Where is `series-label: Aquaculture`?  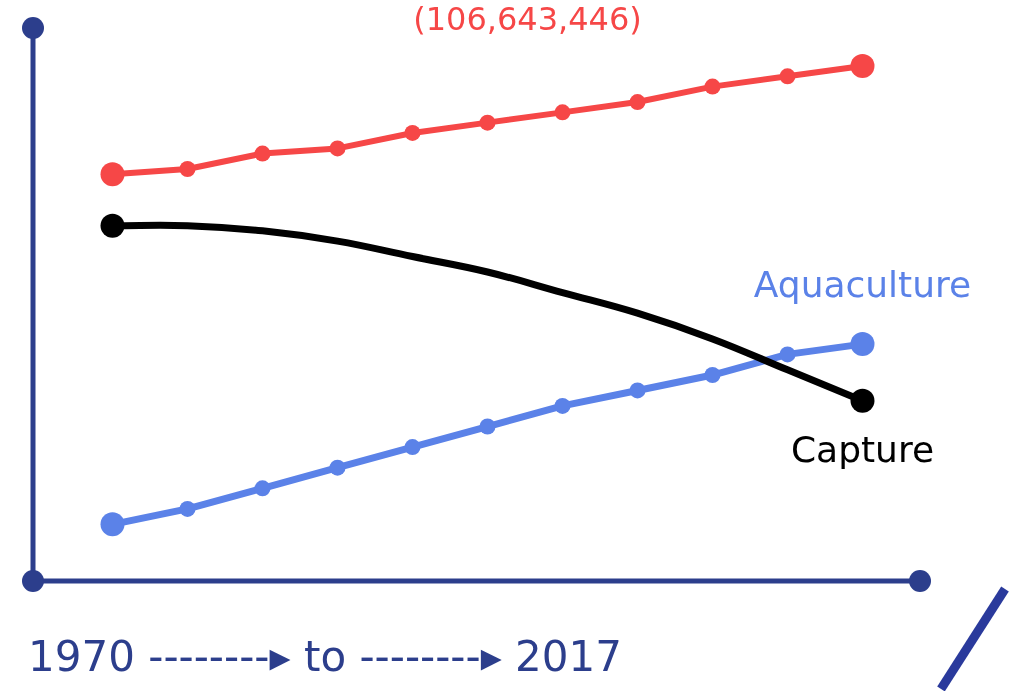 series-label: Aquaculture is located at coordinates (862, 285).